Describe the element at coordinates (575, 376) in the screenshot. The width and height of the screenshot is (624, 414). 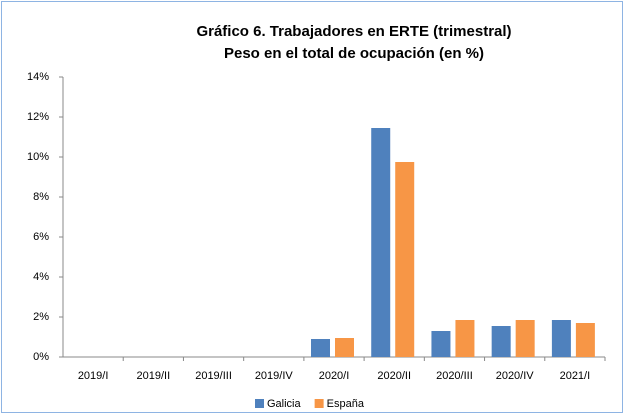
I see `x-tick-label: 2021/I` at that location.